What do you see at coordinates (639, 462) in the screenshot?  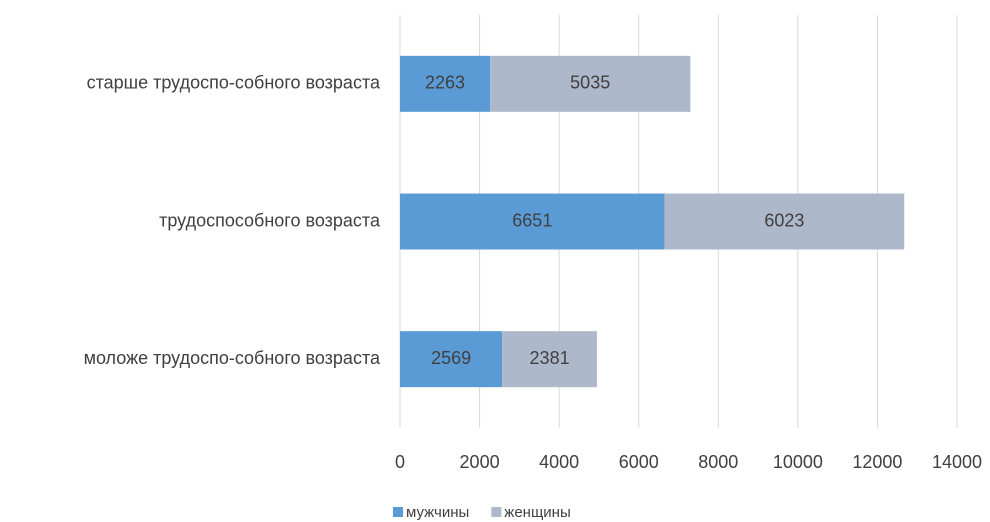 I see `x-tick-label: 6000` at bounding box center [639, 462].